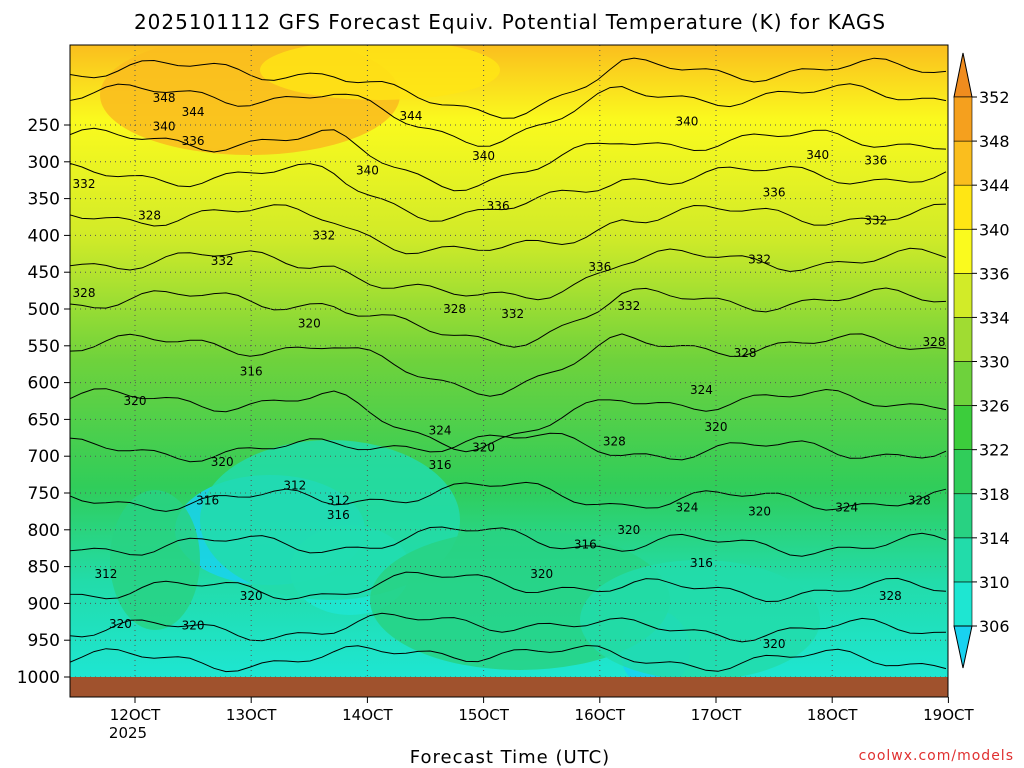  What do you see at coordinates (510, 757) in the screenshot?
I see `x-axis-label: Forecast Time (UTC)` at bounding box center [510, 757].